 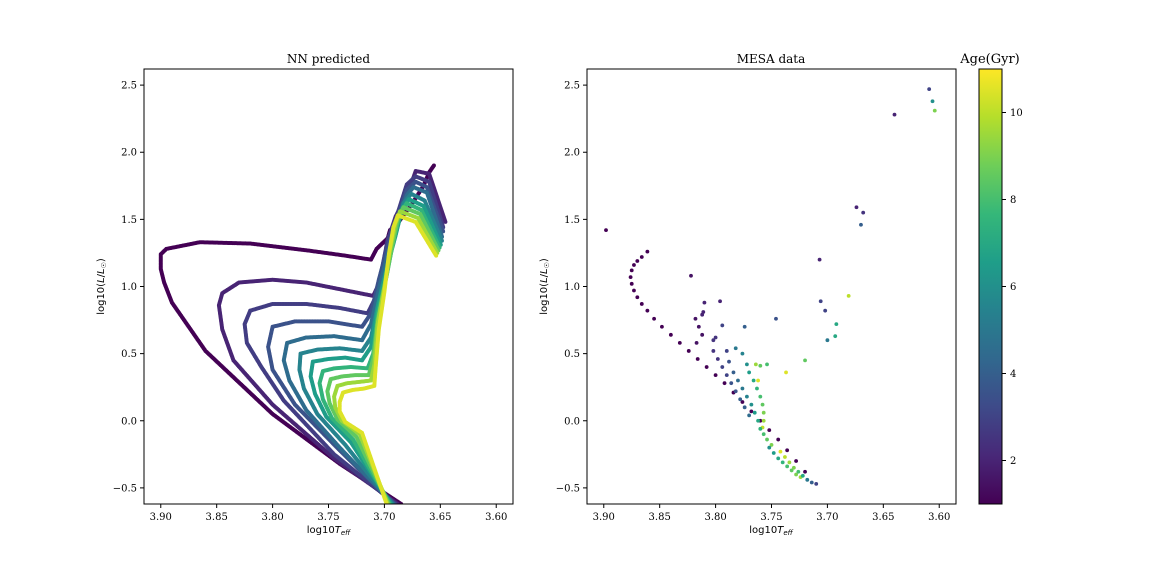 I want to click on y-tick-label: 1.0, so click(x=129, y=287).